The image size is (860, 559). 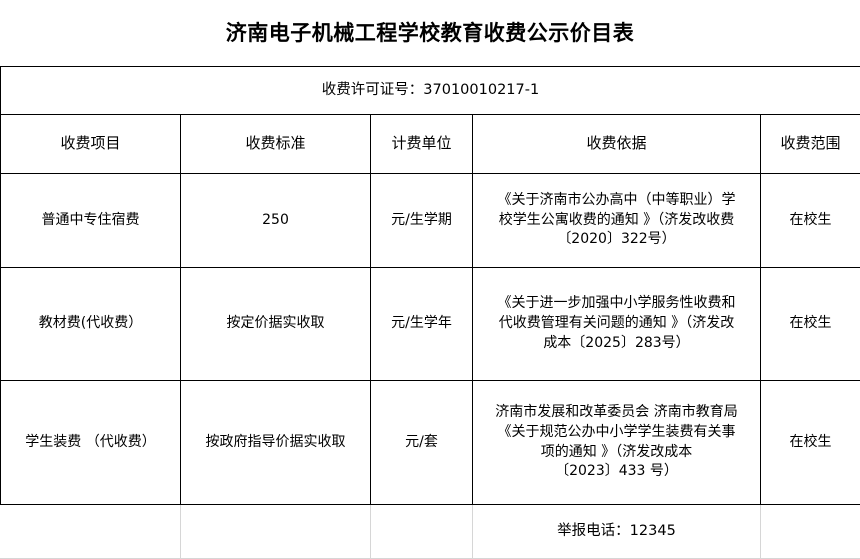 What do you see at coordinates (422, 443) in the screenshot?
I see `fee-unit: 元/套` at bounding box center [422, 443].